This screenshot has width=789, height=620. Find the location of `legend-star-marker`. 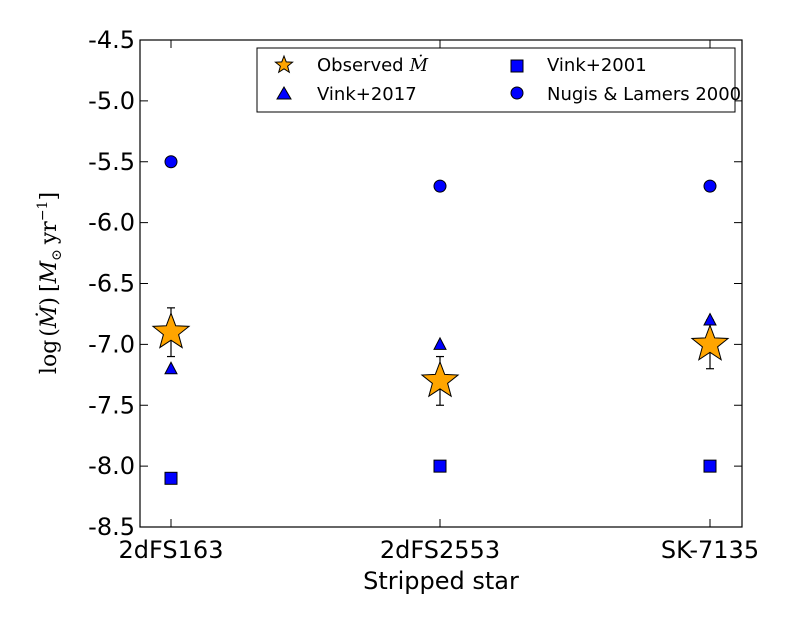

legend-star-marker is located at coordinates (284, 64).